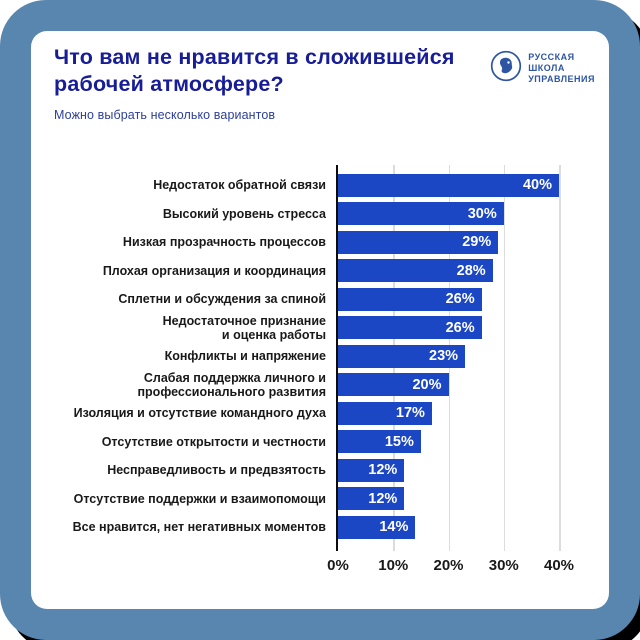 The height and width of the screenshot is (640, 640). What do you see at coordinates (199, 527) in the screenshot?
I see `category-label: Все нравится, нет негативных моментов` at bounding box center [199, 527].